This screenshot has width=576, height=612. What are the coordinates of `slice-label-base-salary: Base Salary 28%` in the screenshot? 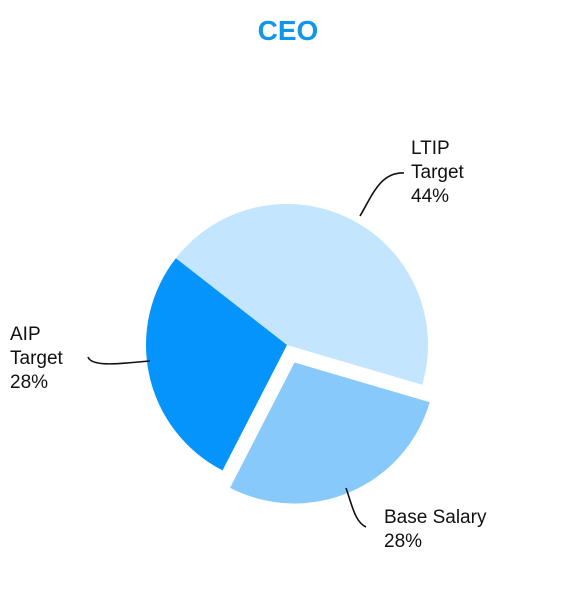 It's located at (435, 530).